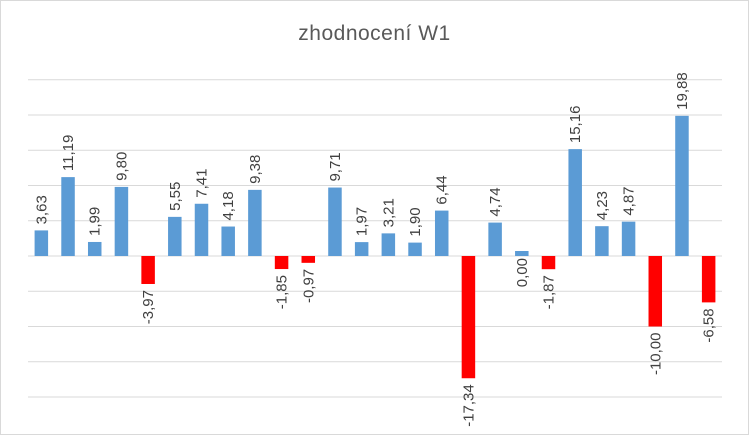 The height and width of the screenshot is (435, 749). What do you see at coordinates (95, 221) in the screenshot?
I see `data-label: 1,99` at bounding box center [95, 221].